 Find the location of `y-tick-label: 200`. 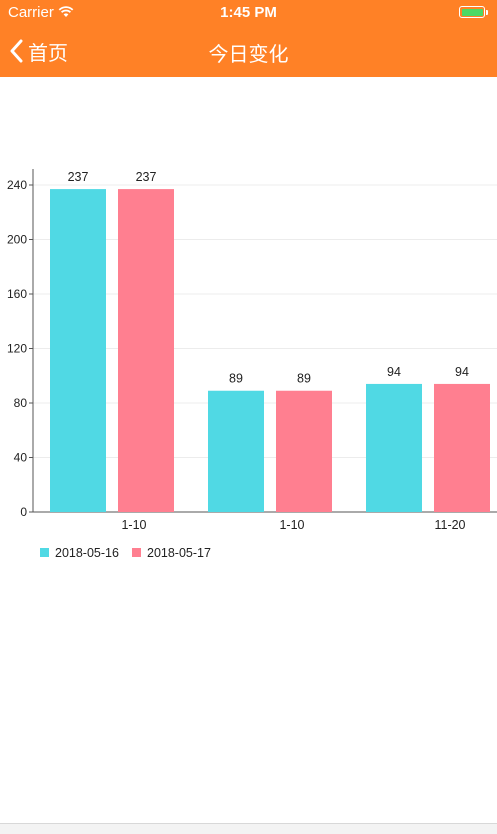

y-tick-label: 200 is located at coordinates (17, 240).